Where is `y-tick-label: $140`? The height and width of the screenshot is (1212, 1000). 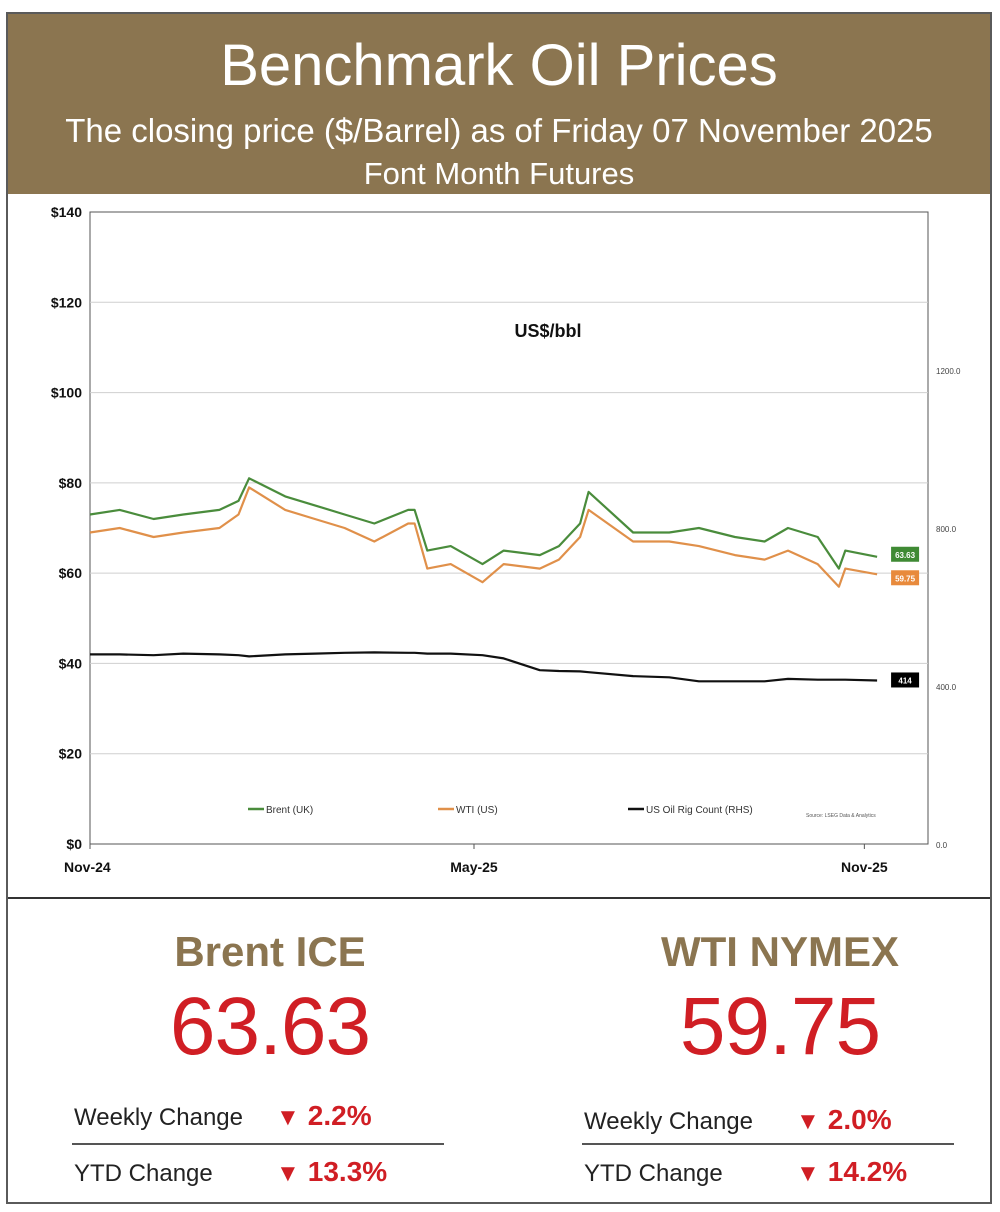
y-tick-label: $140 is located at coordinates (66, 212).